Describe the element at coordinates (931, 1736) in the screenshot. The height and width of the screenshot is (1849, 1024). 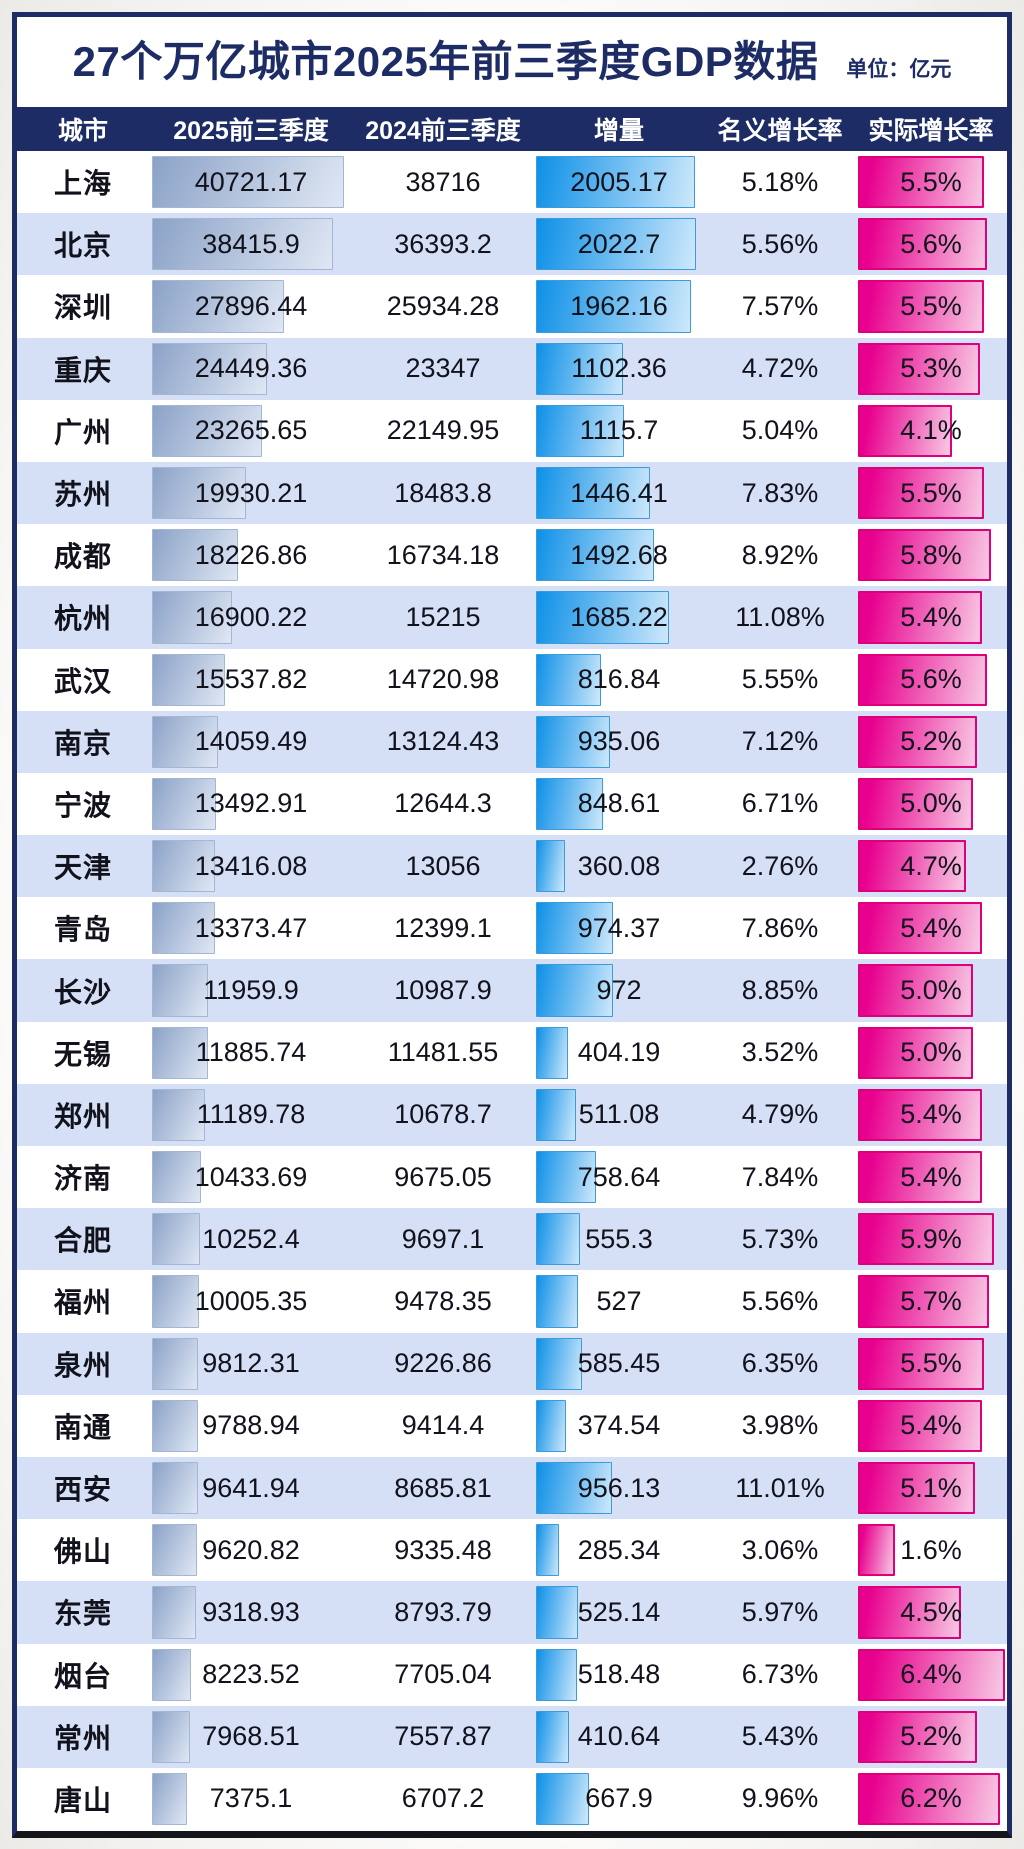
I see `real-growth-value: 5.2%` at that location.